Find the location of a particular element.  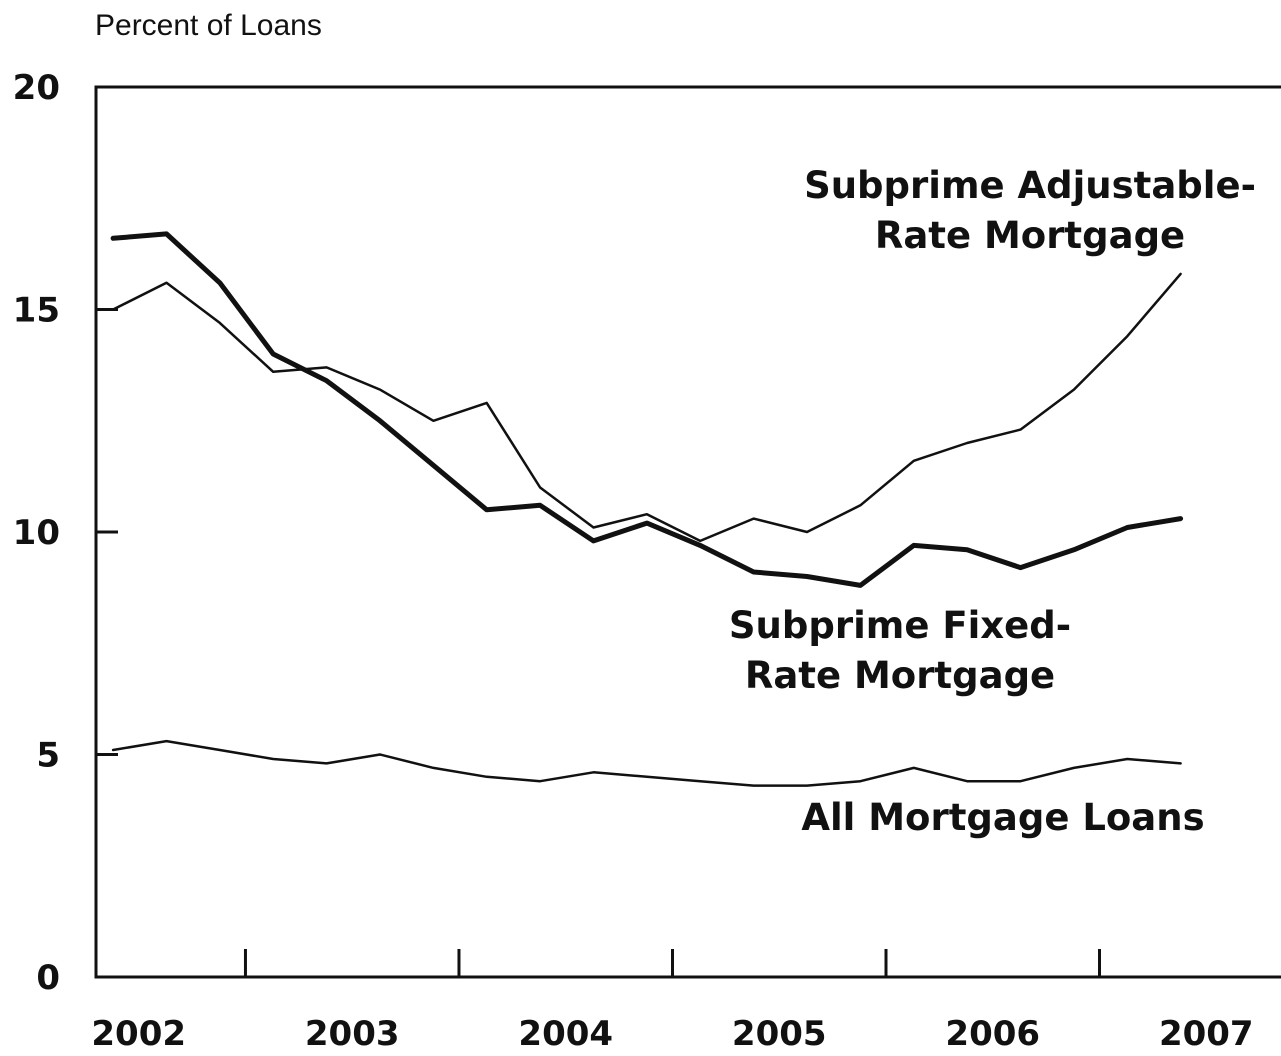

x-axis-ticks: 2002 2003 2004 2005 2006 2007 is located at coordinates (672, 1001).